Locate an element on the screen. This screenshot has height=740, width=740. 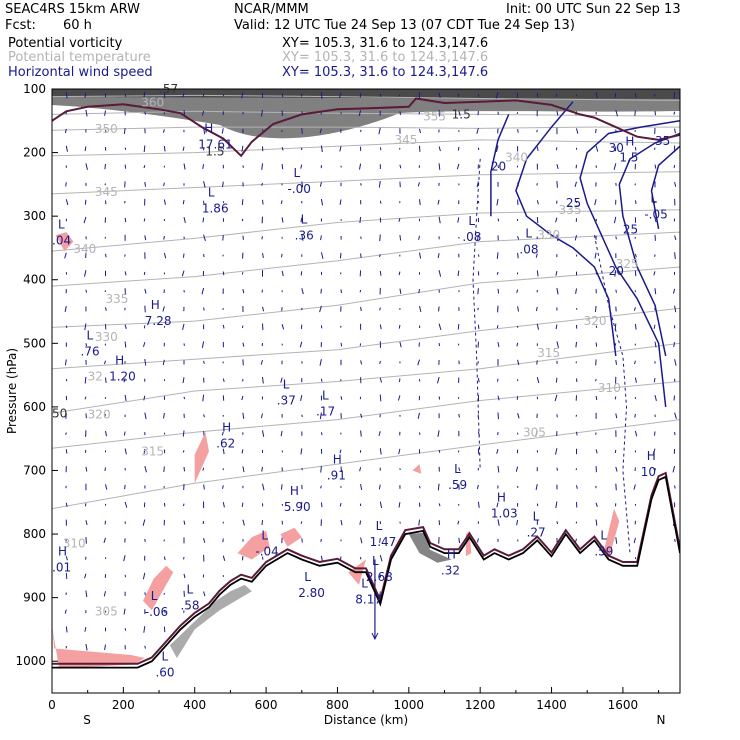
x-tick-label: 800 is located at coordinates (337, 705).